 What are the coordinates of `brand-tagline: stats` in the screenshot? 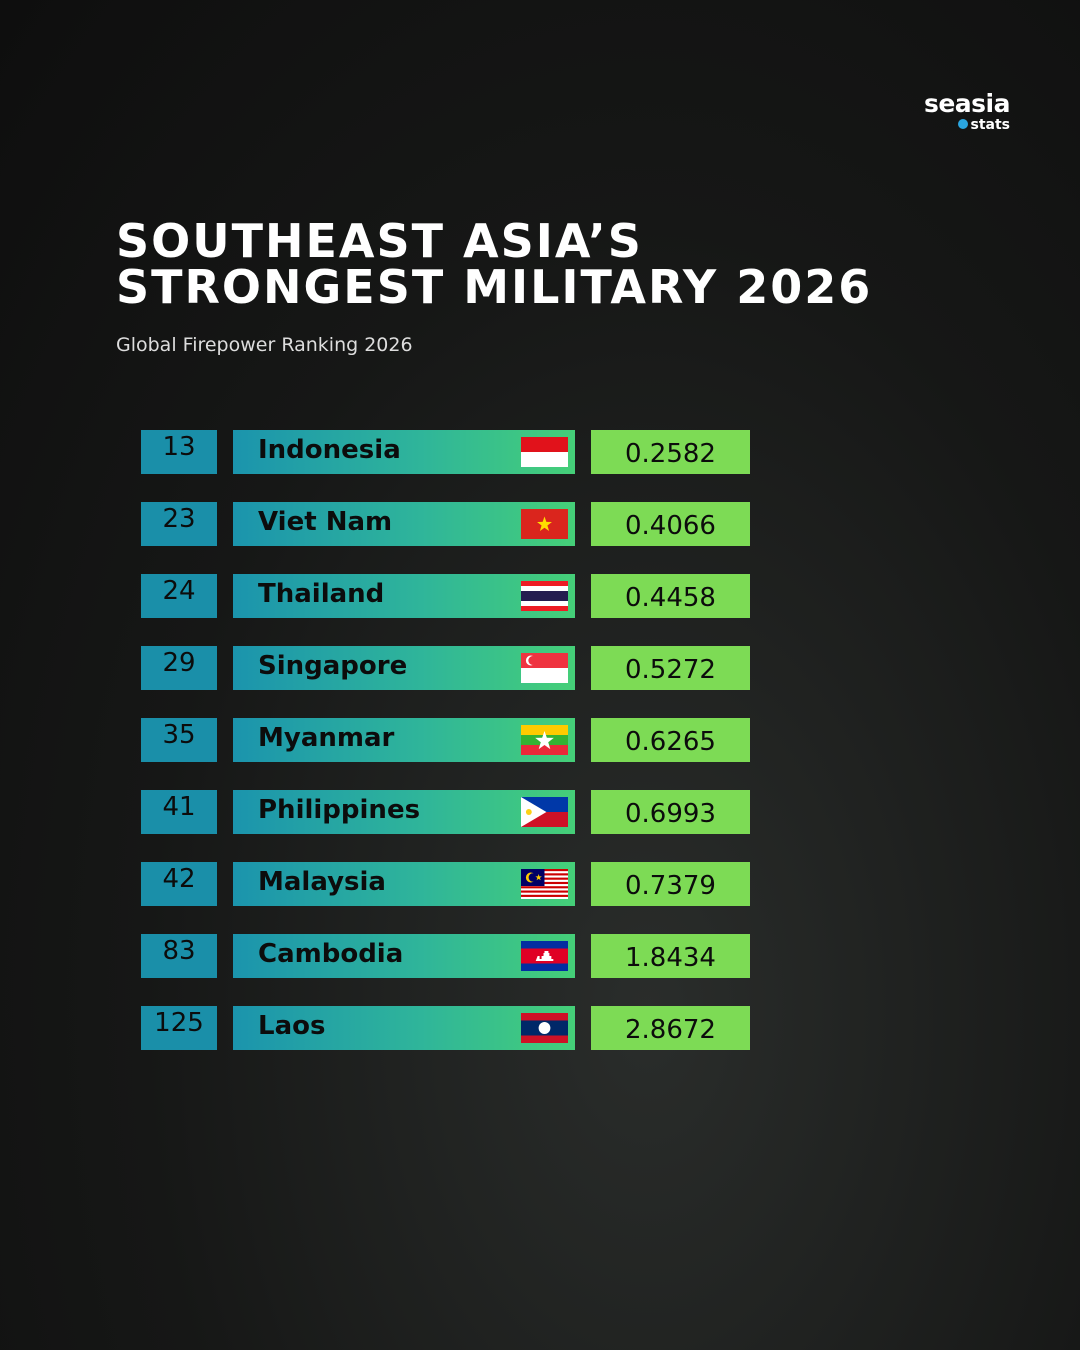 It's located at (990, 125).